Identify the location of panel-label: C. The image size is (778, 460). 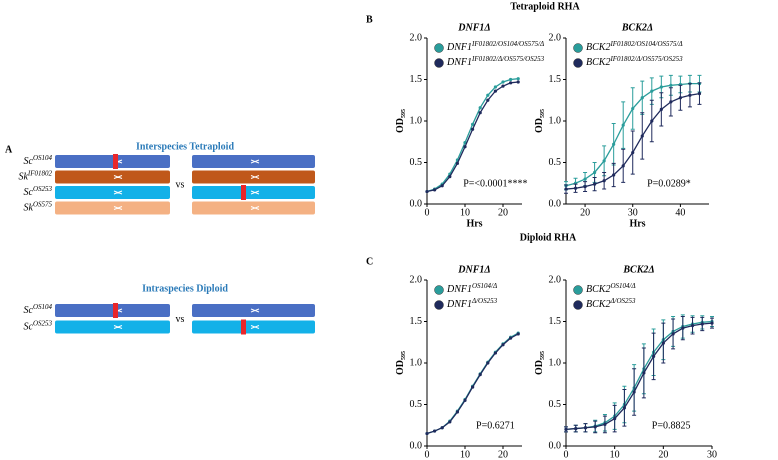
(369, 261).